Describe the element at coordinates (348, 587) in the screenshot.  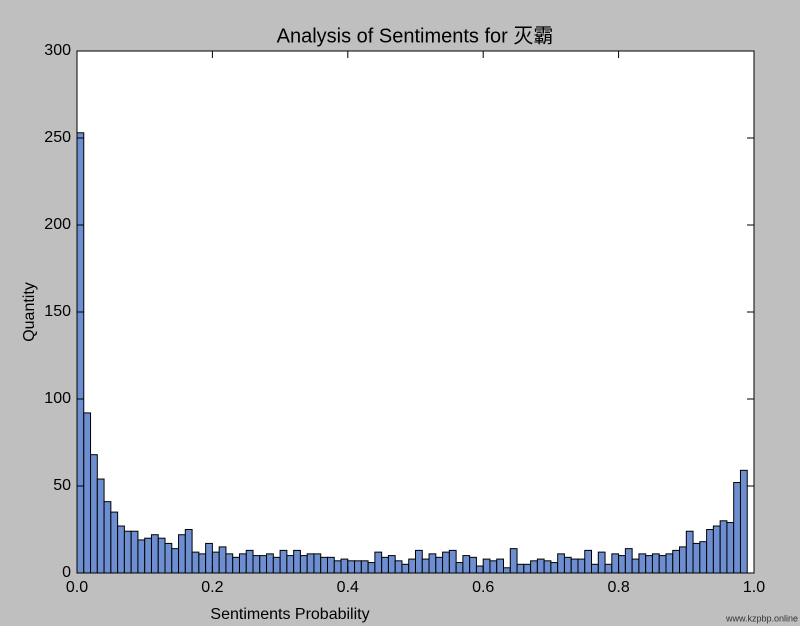
I see `x-tick-label: 0.4` at that location.